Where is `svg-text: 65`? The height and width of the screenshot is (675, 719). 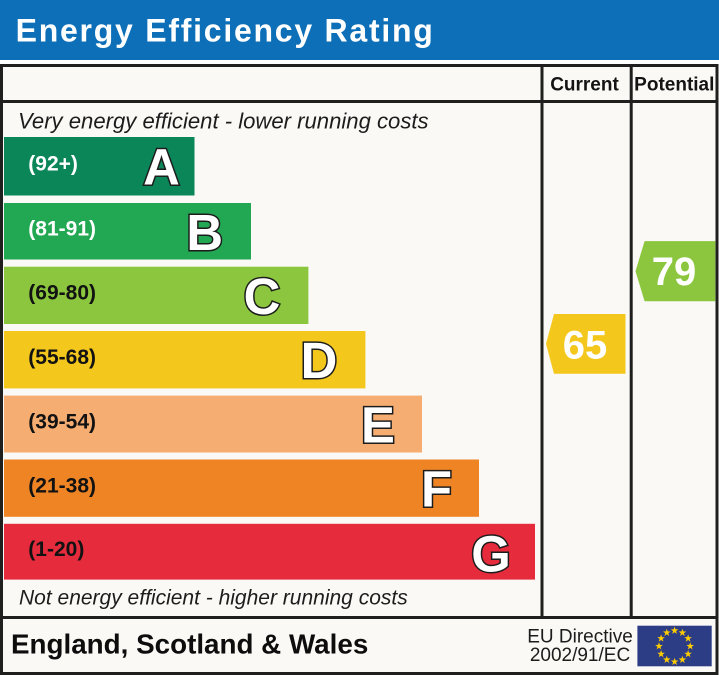 svg-text: 65 is located at coordinates (585, 345).